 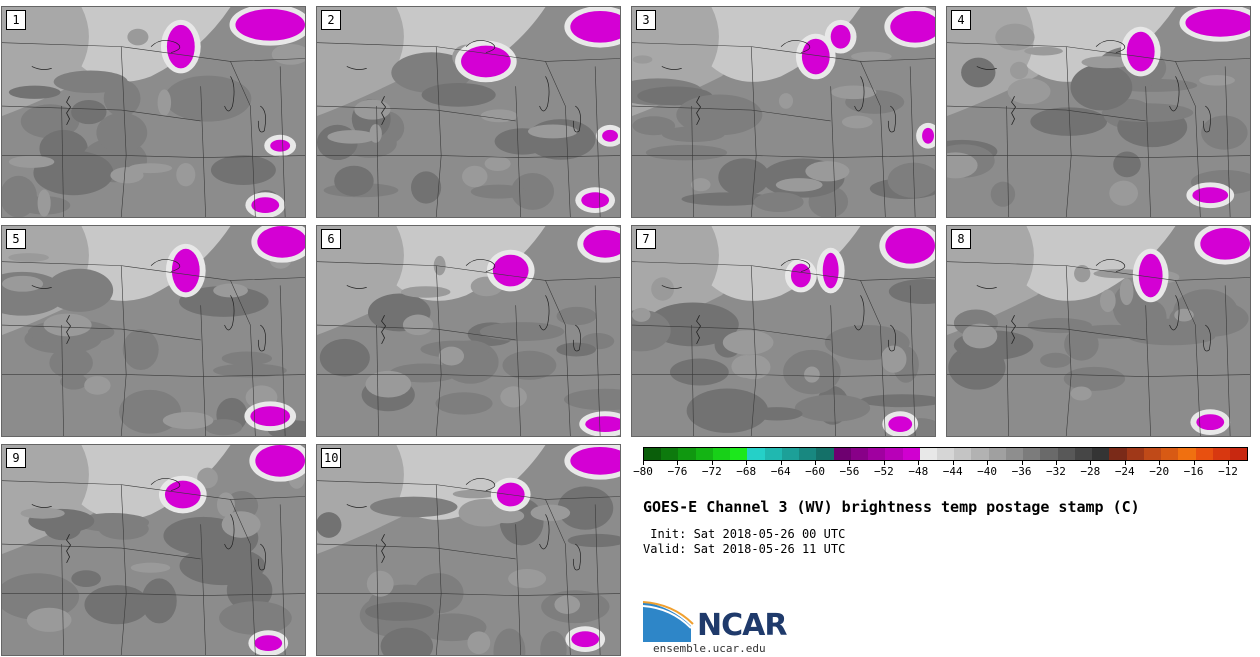 What do you see at coordinates (783, 112) in the screenshot?
I see `map-panel: 3` at bounding box center [783, 112].